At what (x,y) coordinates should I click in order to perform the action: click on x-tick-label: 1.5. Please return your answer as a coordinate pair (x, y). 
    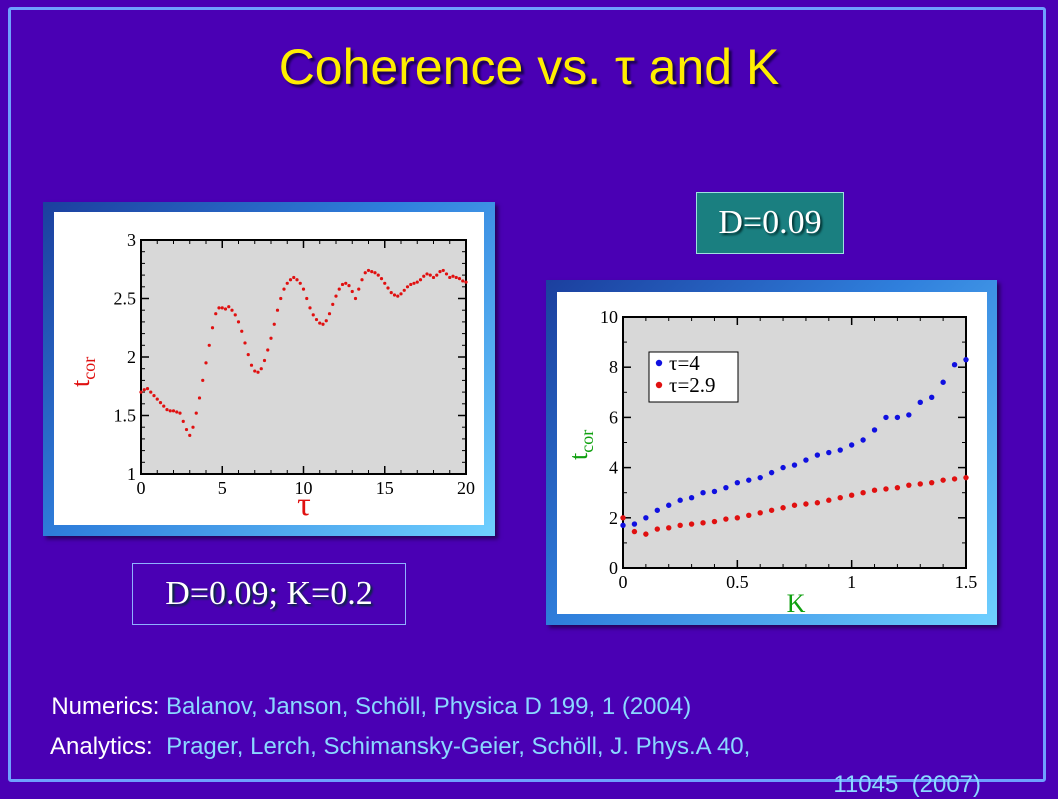
    Looking at the image, I should click on (966, 582).